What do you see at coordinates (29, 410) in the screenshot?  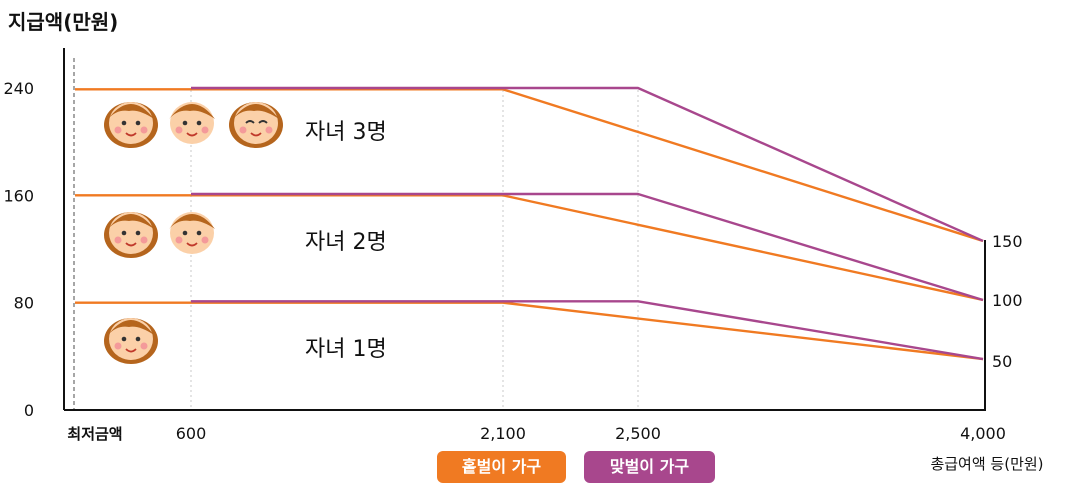 I see `y-tick-label: 0` at bounding box center [29, 410].